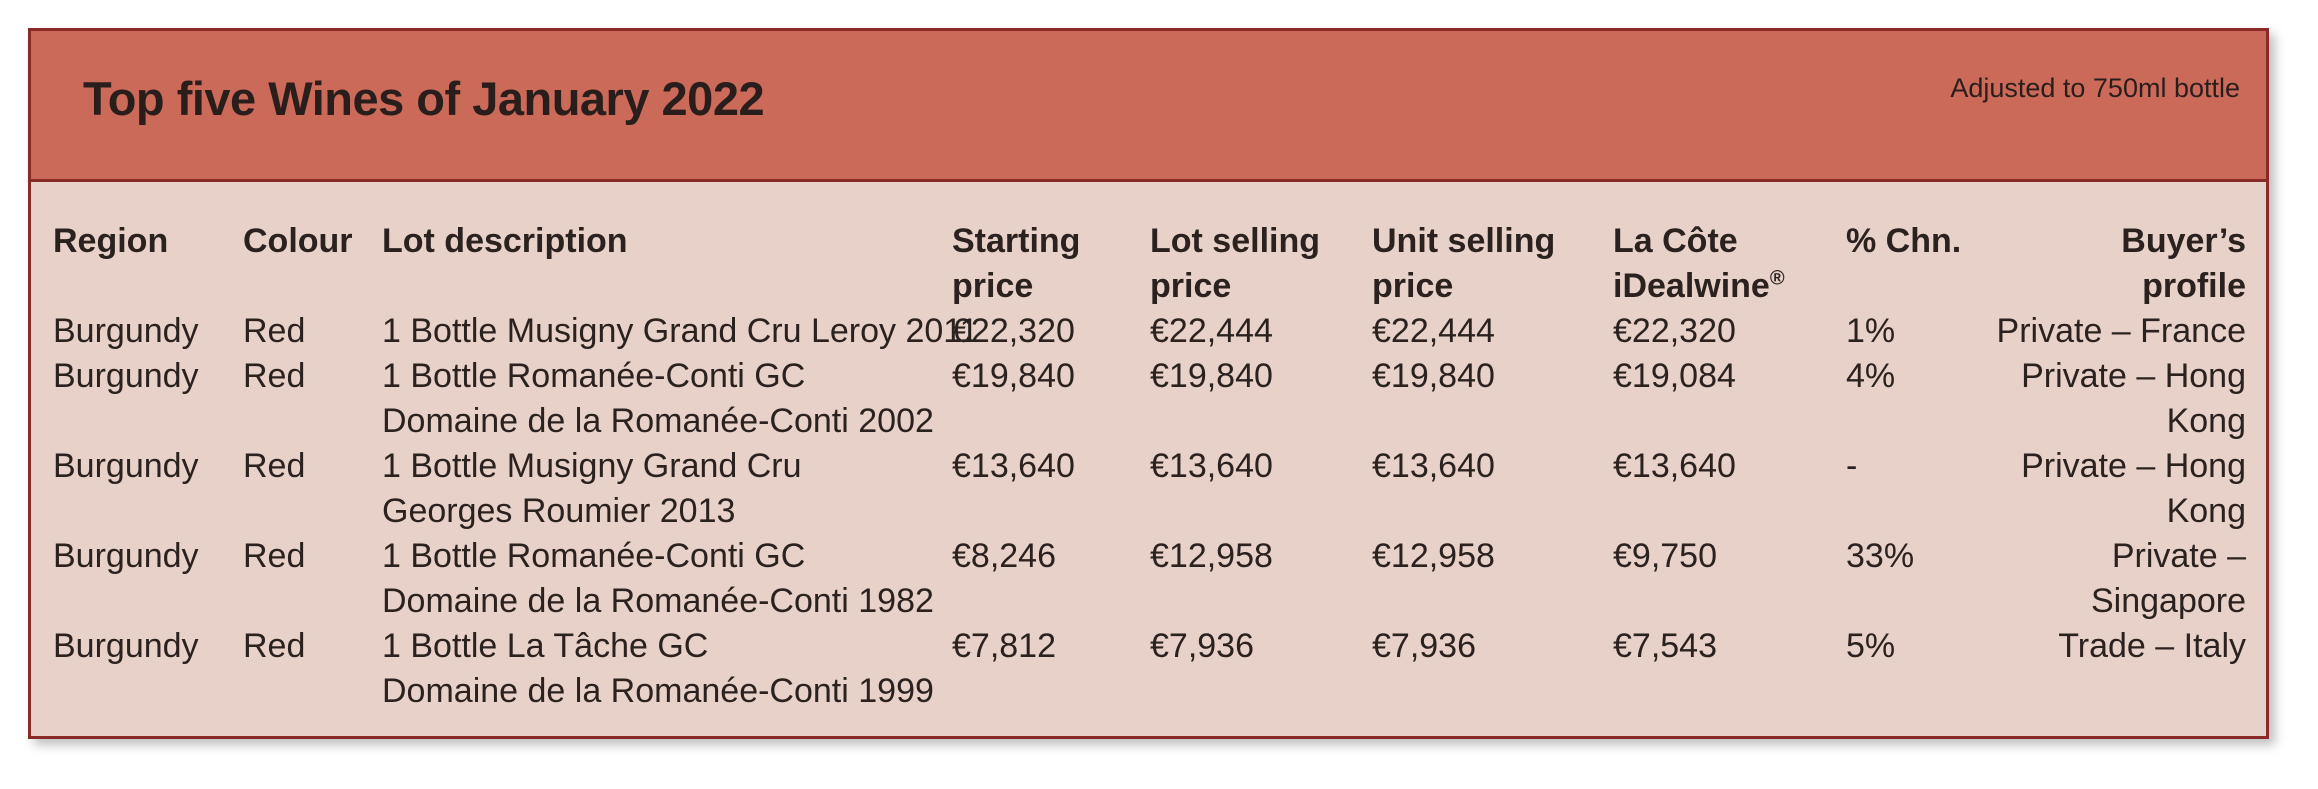 This screenshot has width=2318, height=789. What do you see at coordinates (1211, 331) in the screenshot?
I see `lot-selling-price-value: €22,444` at bounding box center [1211, 331].